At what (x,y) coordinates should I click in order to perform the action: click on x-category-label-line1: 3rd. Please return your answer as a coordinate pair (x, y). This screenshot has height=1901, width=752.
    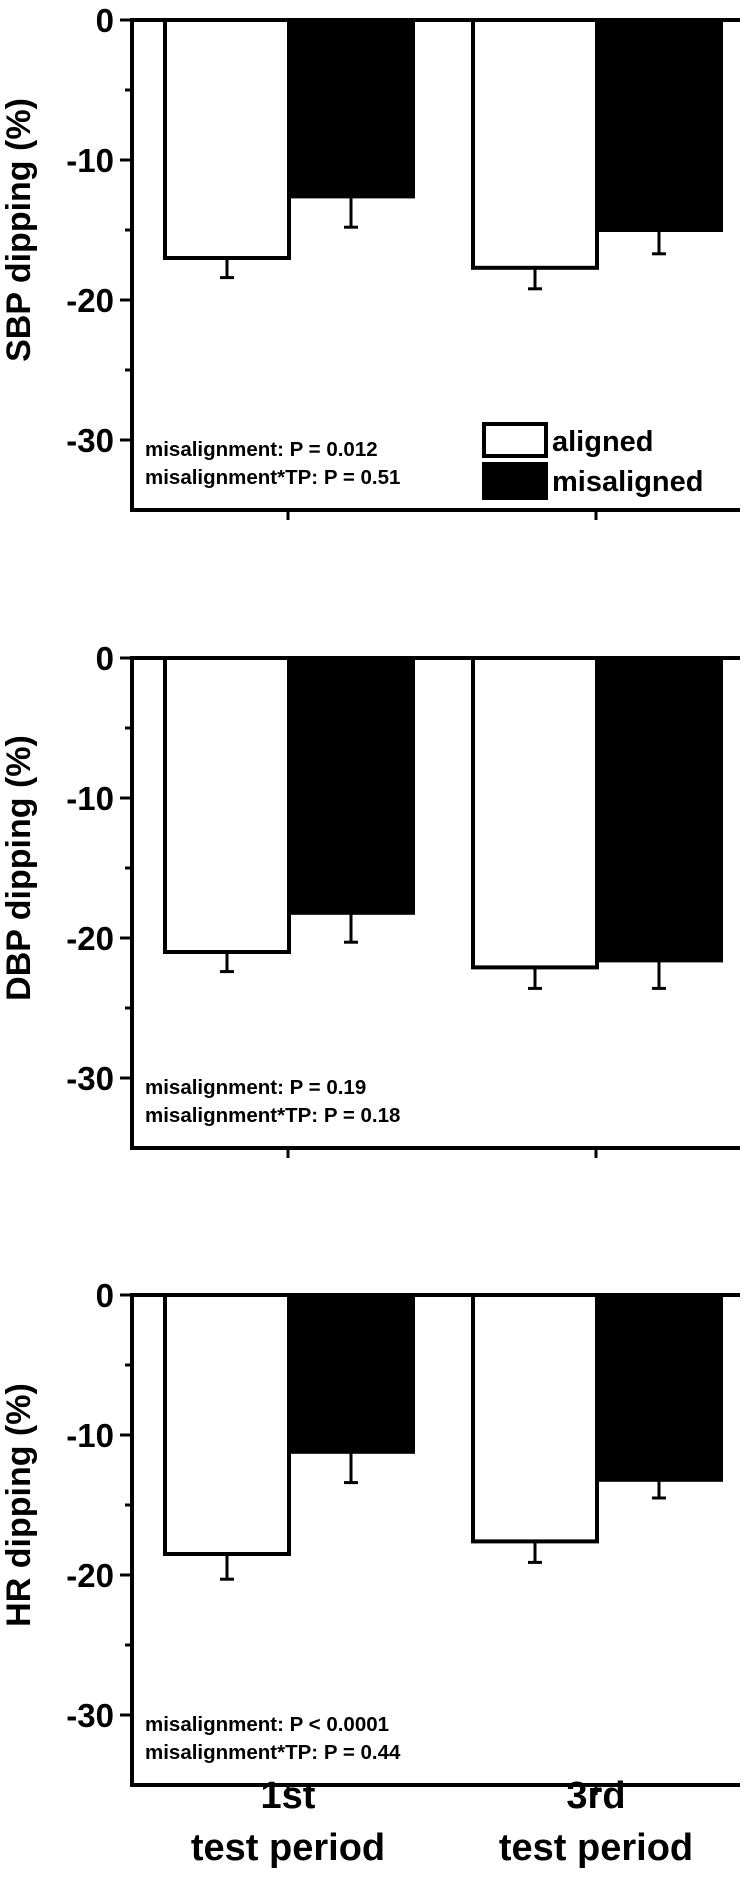
    Looking at the image, I should click on (595, 1796).